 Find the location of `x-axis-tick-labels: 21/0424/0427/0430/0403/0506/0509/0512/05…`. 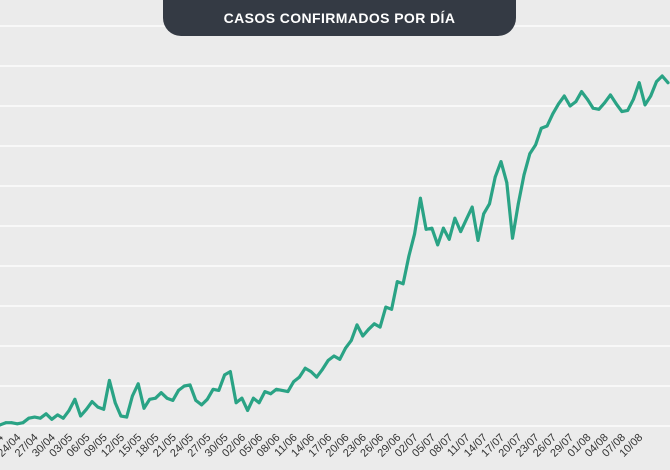

x-axis-tick-labels: 21/0424/0427/0430/0403/0506/0509/0512/05… is located at coordinates (322, 446).